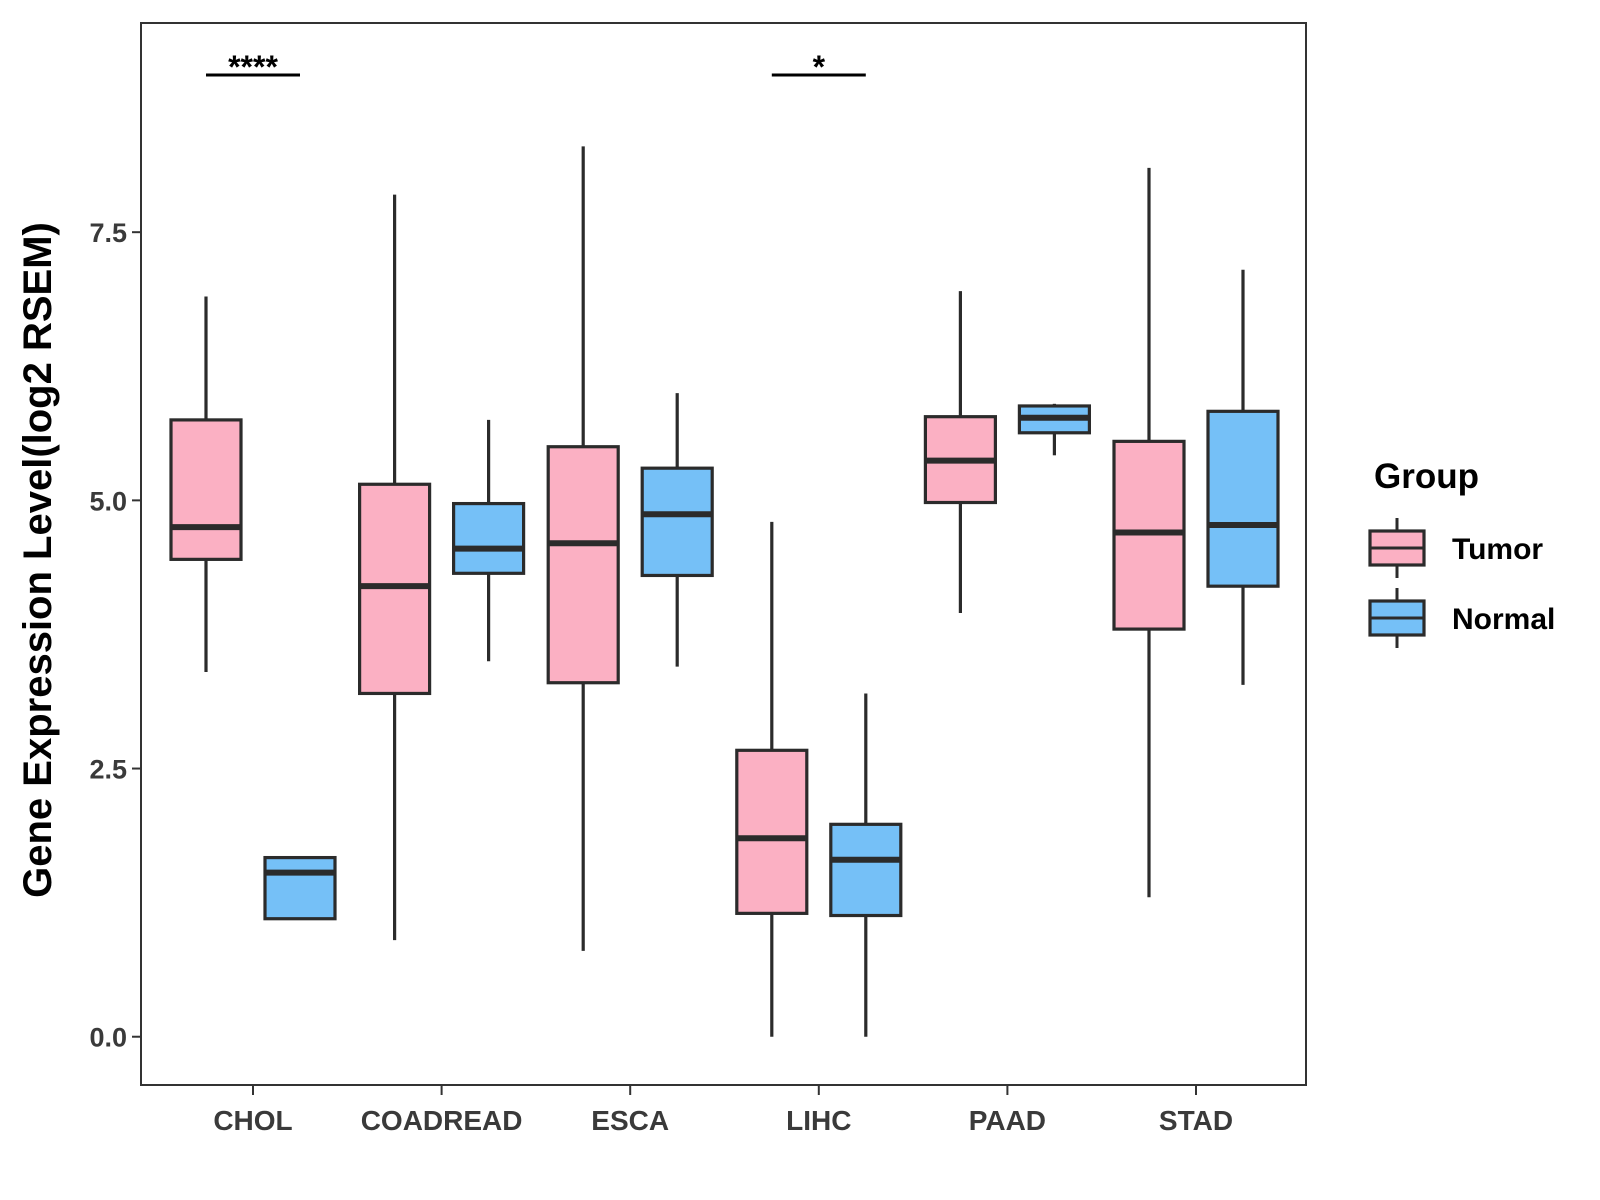 This screenshot has width=1600, height=1200. What do you see at coordinates (630, 1120) in the screenshot?
I see `x-tick-label: ESCA` at bounding box center [630, 1120].